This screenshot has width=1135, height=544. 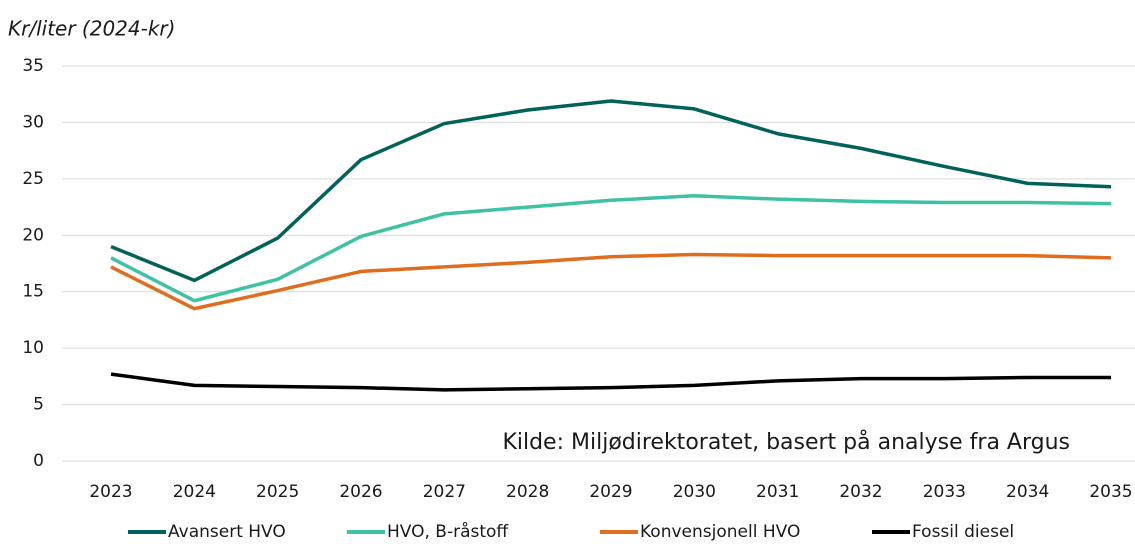 I want to click on y-tick-label: 5, so click(x=38, y=405).